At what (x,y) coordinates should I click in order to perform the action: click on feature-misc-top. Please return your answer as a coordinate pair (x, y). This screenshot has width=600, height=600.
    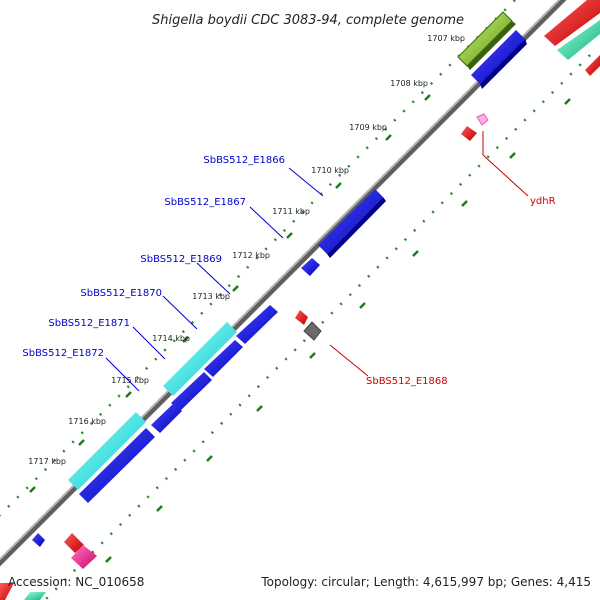
    Looking at the image, I should click on (486, 40).